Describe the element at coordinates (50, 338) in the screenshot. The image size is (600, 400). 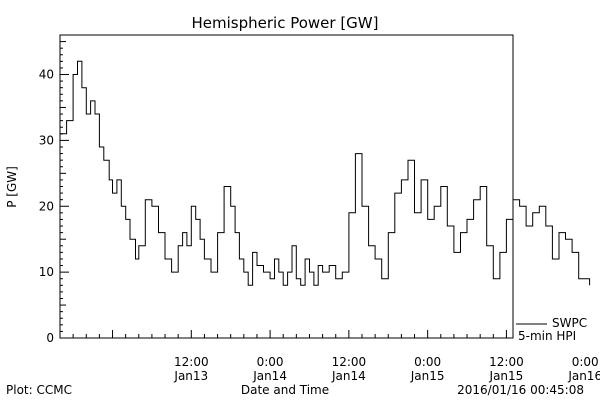
I see `y-tick-label: 0` at that location.